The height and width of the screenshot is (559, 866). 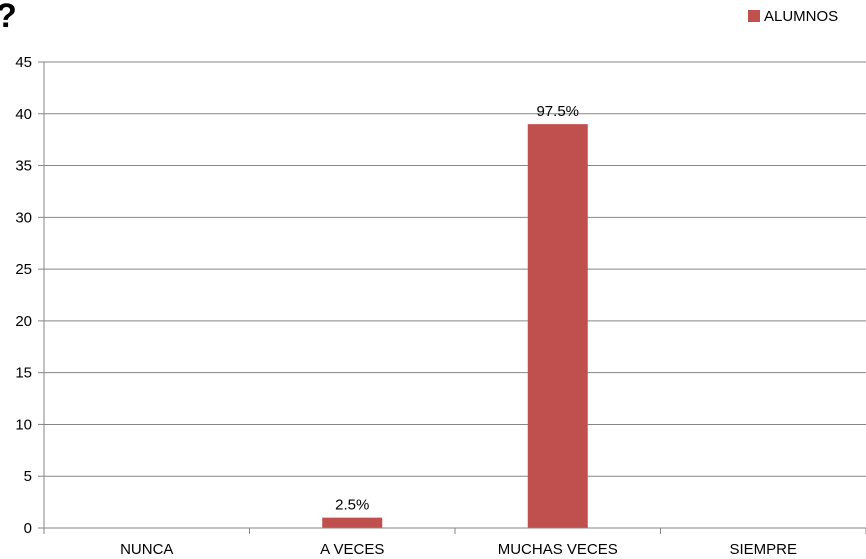 I want to click on chart-title-fragment: ?, so click(x=8, y=17).